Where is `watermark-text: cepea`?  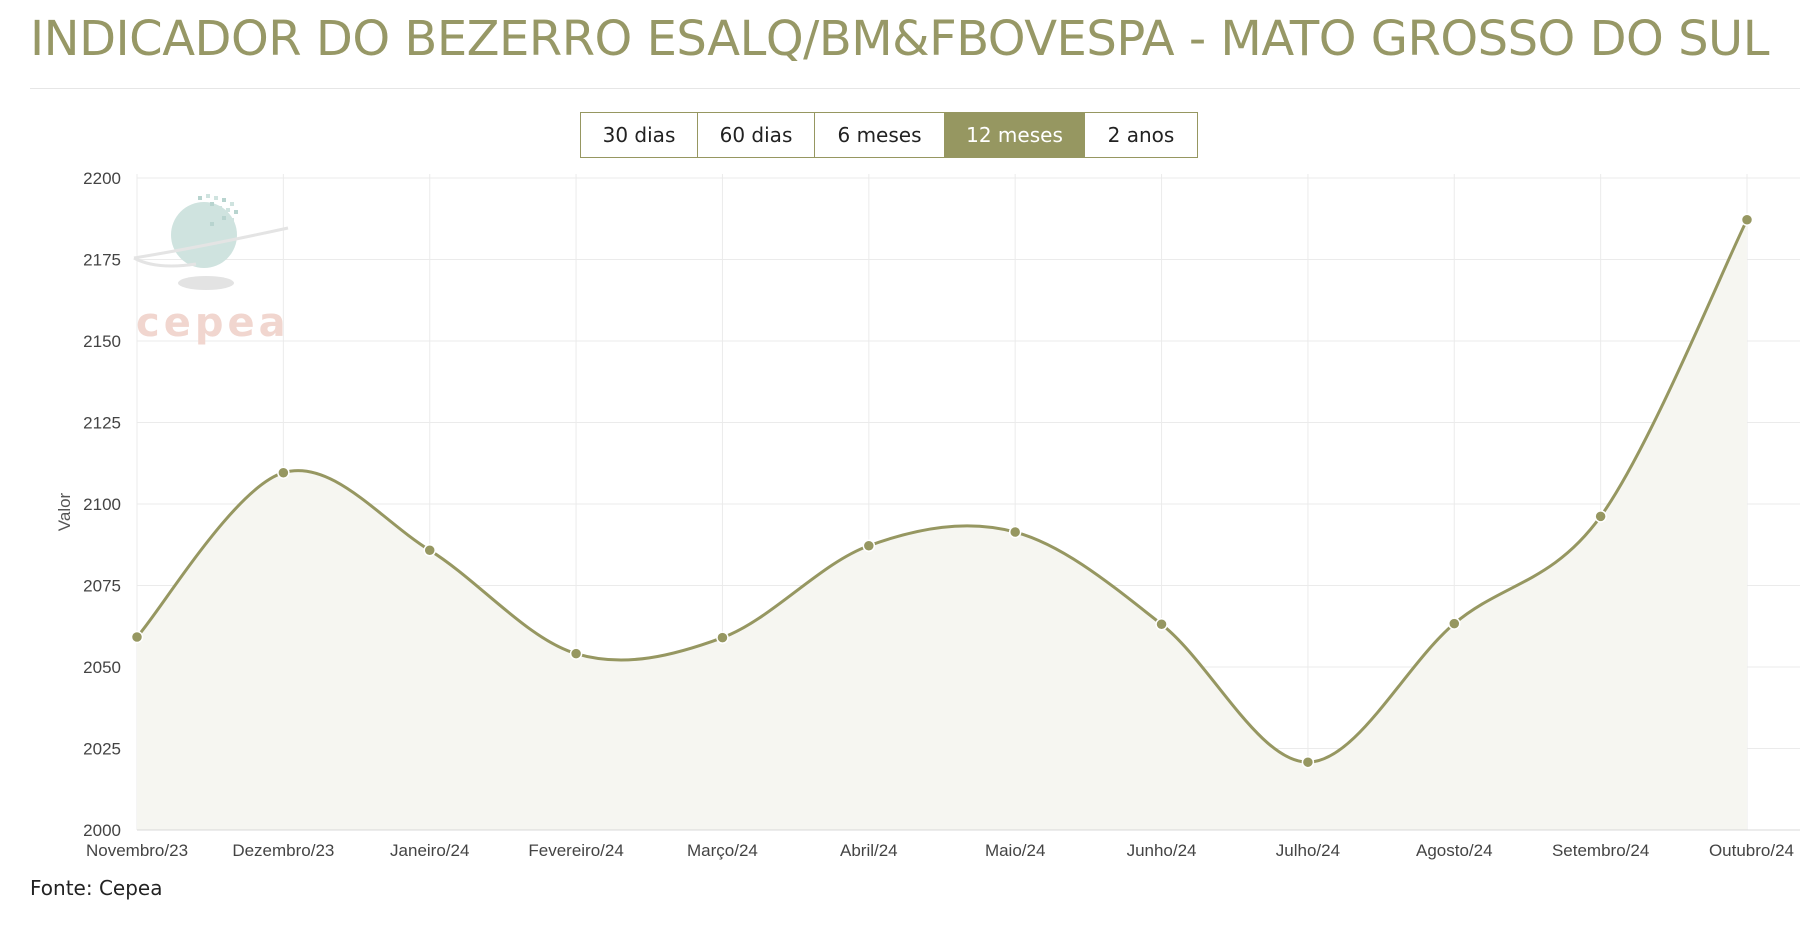
watermark-text: cepea is located at coordinates (213, 323).